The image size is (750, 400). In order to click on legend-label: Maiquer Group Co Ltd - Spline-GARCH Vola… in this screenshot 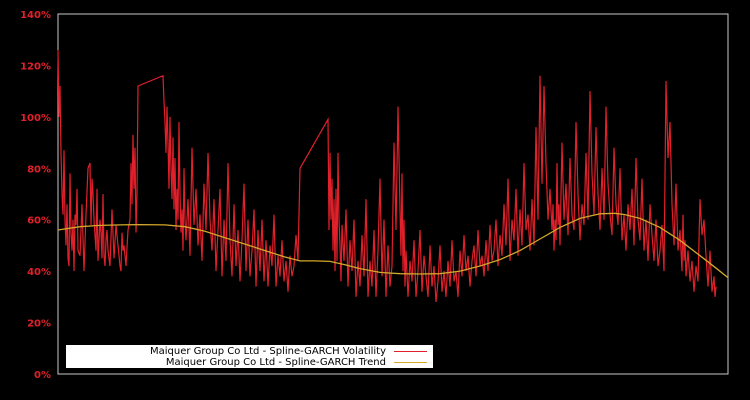, I will do `click(268, 351)`.